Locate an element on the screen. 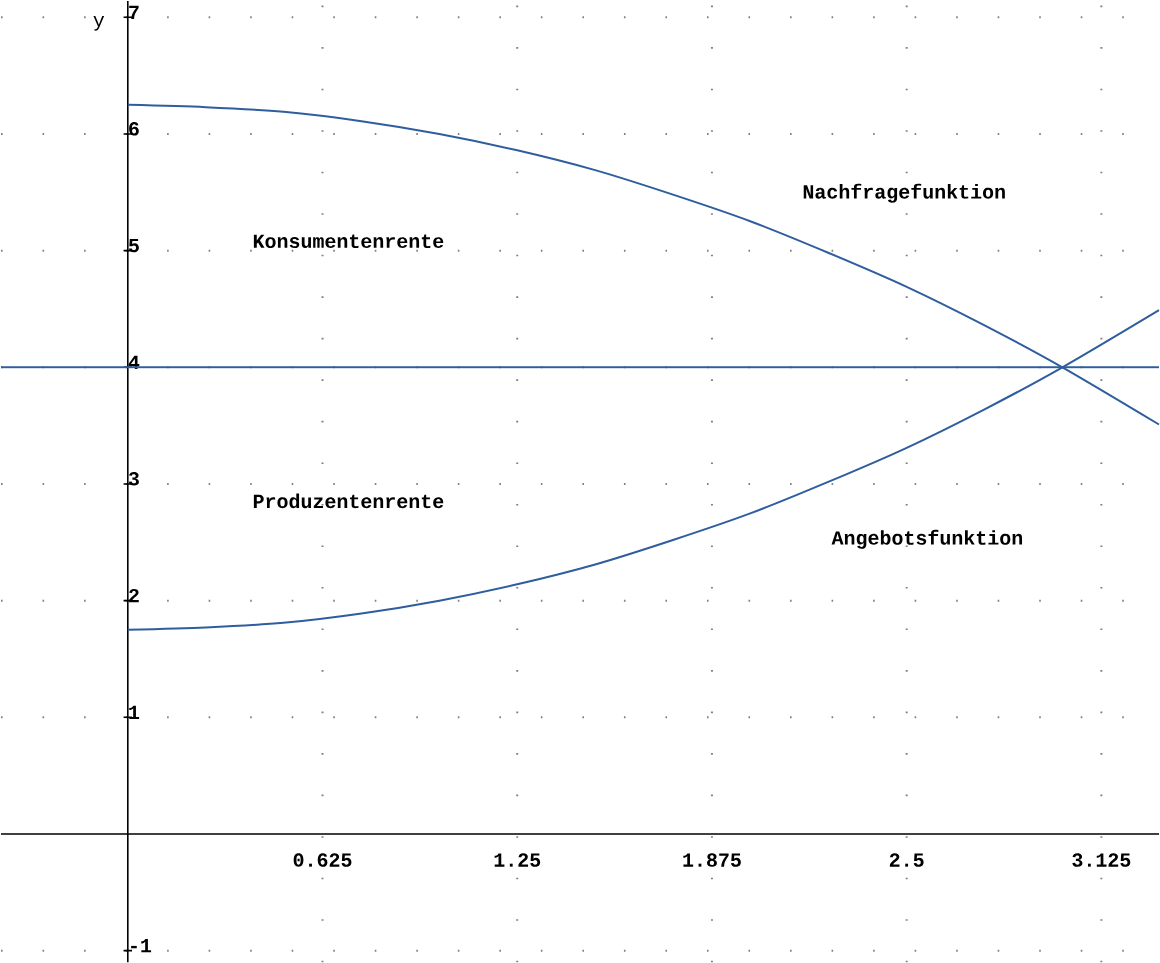 The image size is (1160, 963). x-tick-label: 0.625 is located at coordinates (322, 860).